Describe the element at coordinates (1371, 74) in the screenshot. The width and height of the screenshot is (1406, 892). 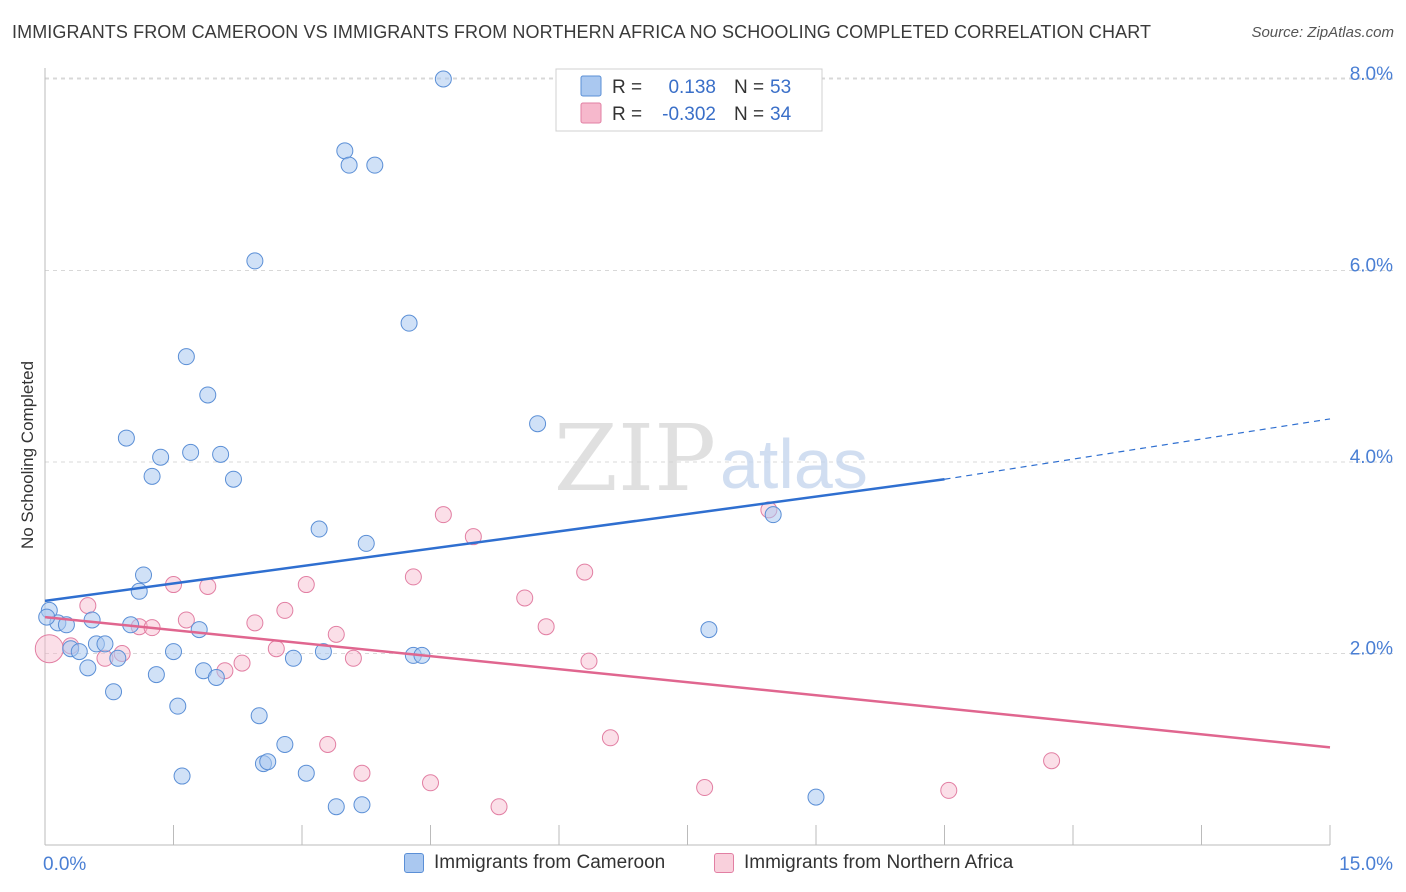
I see `y-tick-label-8: 8.0%` at that location.